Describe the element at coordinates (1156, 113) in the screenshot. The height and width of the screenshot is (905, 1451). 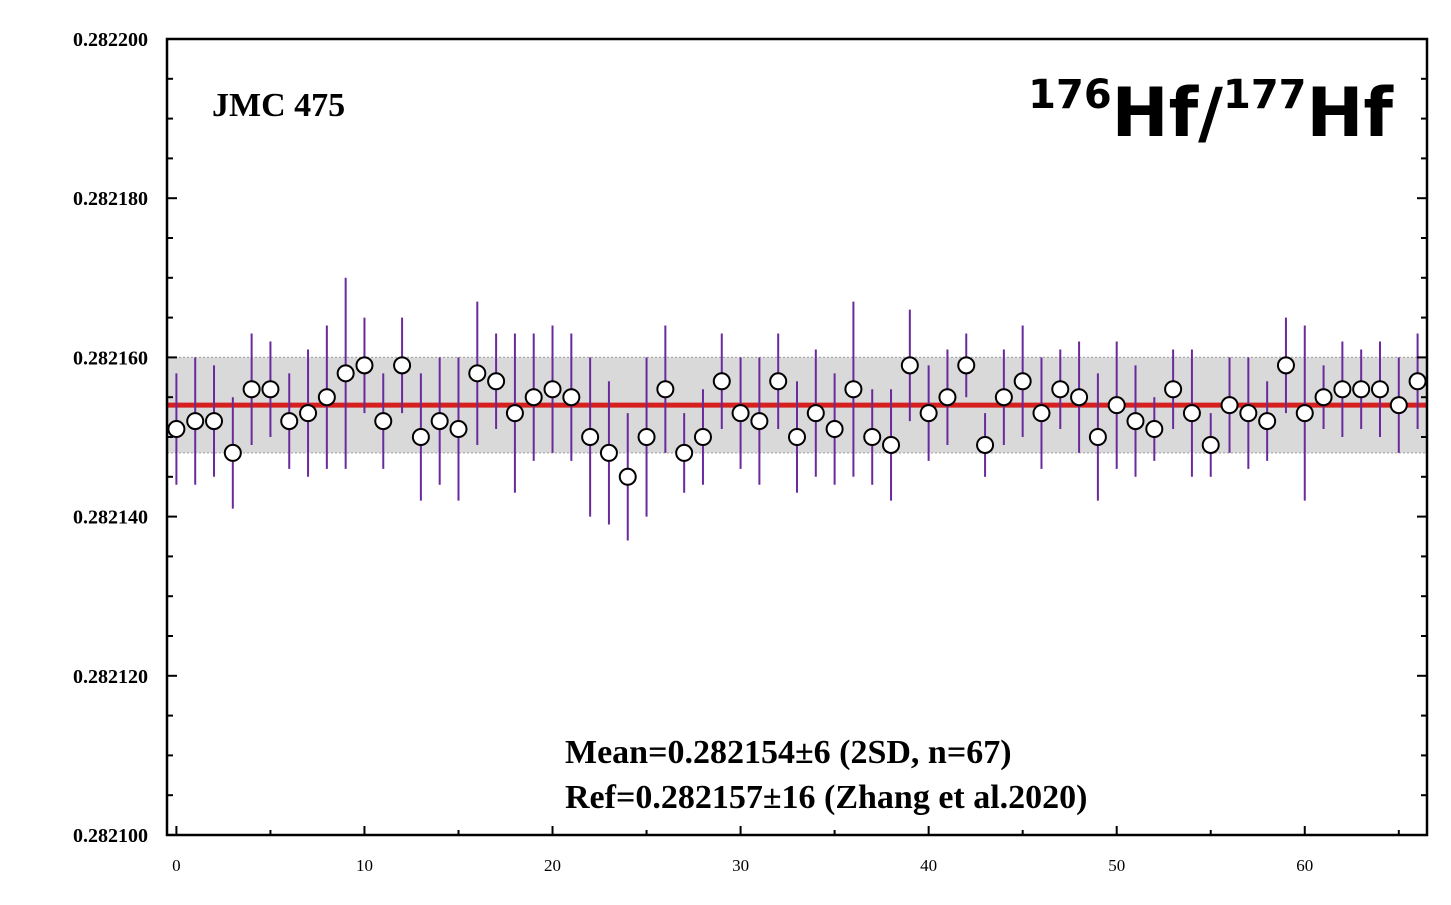
I see `ratio-num-element: Hf` at that location.